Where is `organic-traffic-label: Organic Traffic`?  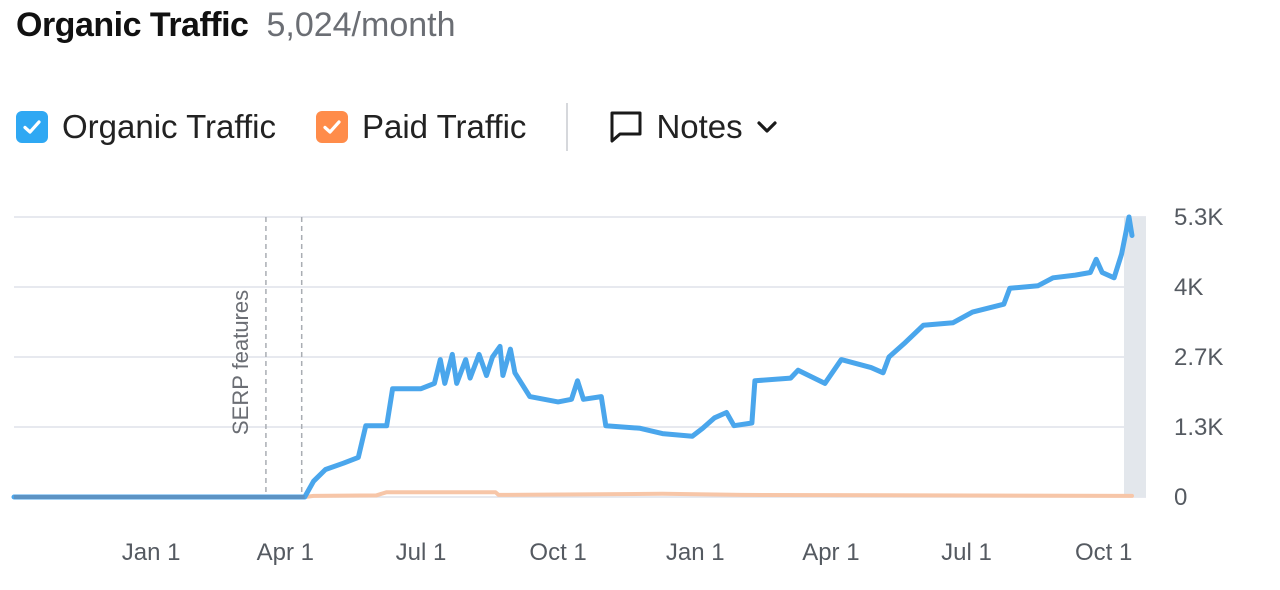
organic-traffic-label: Organic Traffic is located at coordinates (169, 126).